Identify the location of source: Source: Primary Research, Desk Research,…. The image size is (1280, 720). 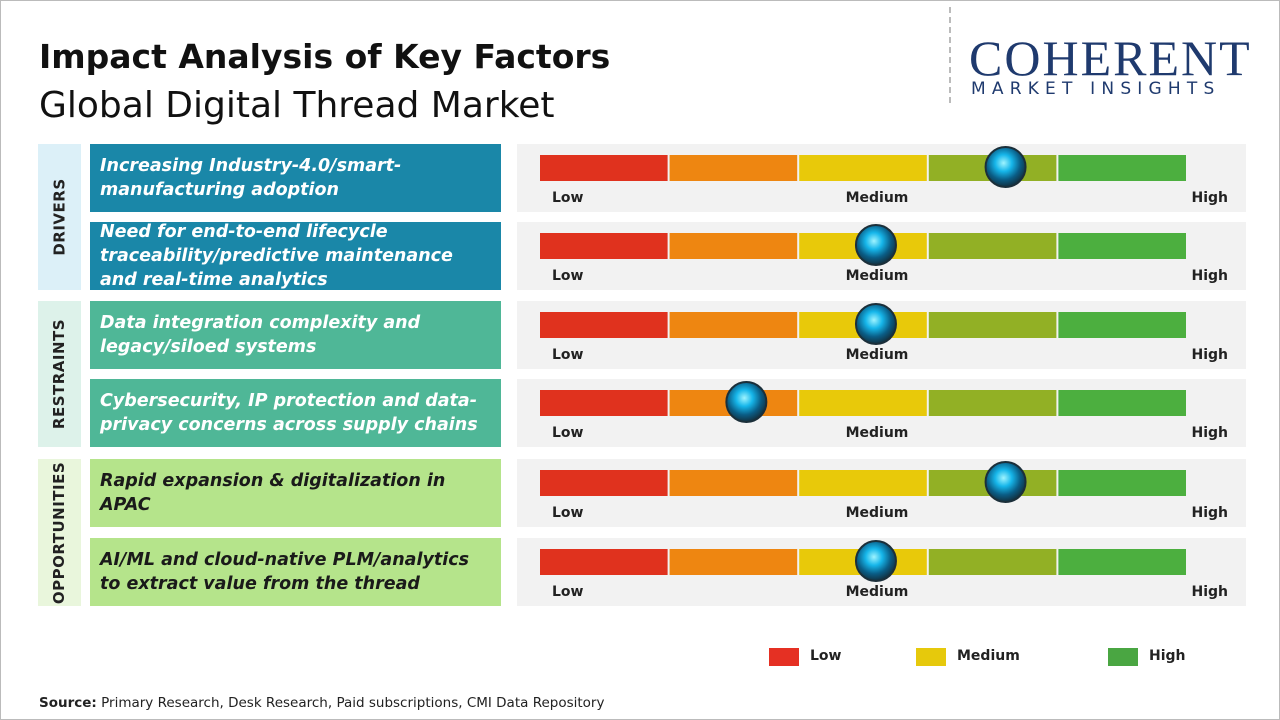
(321, 703).